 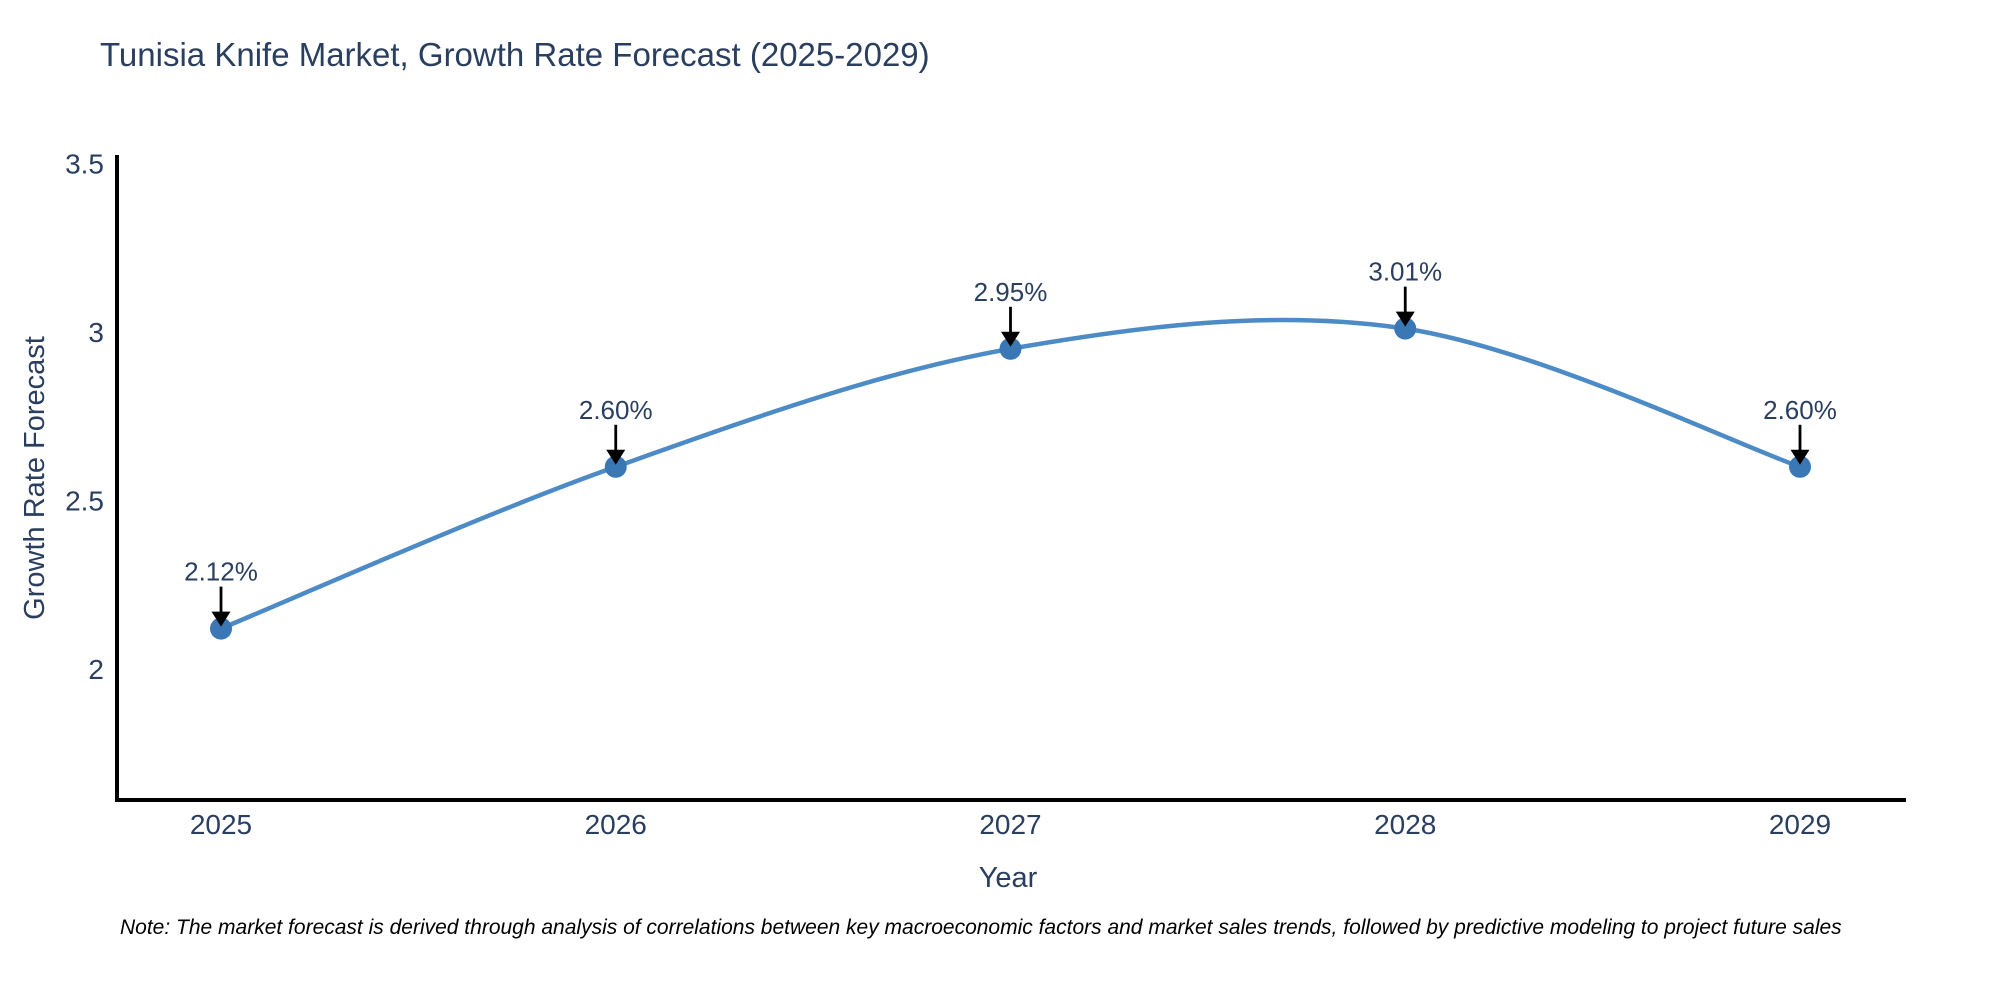 I want to click on y-tick-label: 3.5, so click(x=84, y=164).